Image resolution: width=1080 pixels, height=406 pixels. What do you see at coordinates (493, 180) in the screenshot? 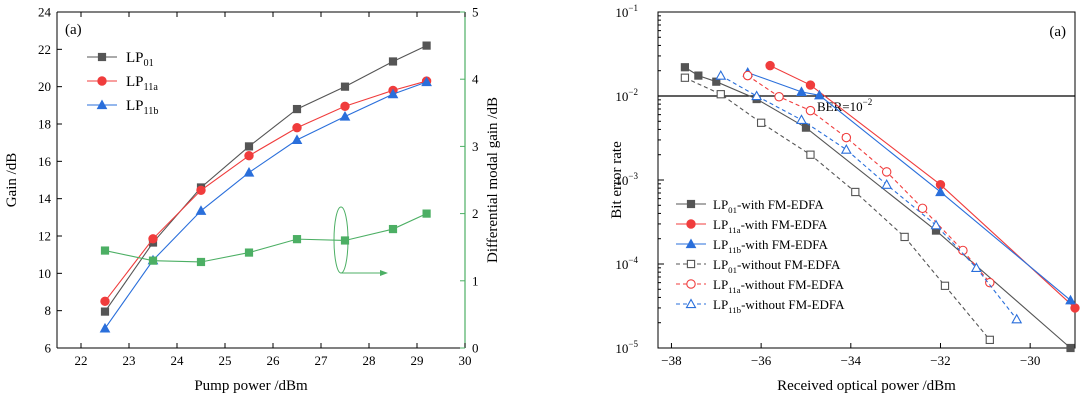
I see `y2-axis-title: Differential modal gain /dB` at bounding box center [493, 180].